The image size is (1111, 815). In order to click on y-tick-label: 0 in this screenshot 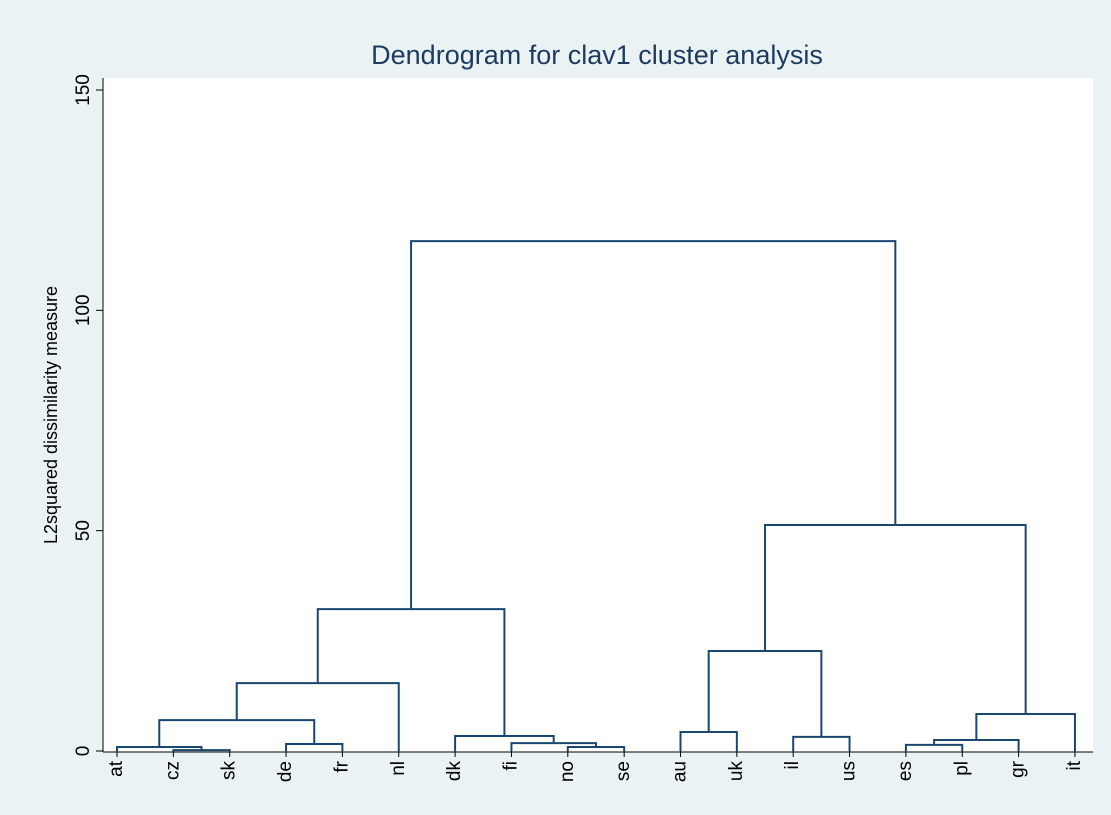, I will do `click(83, 751)`.